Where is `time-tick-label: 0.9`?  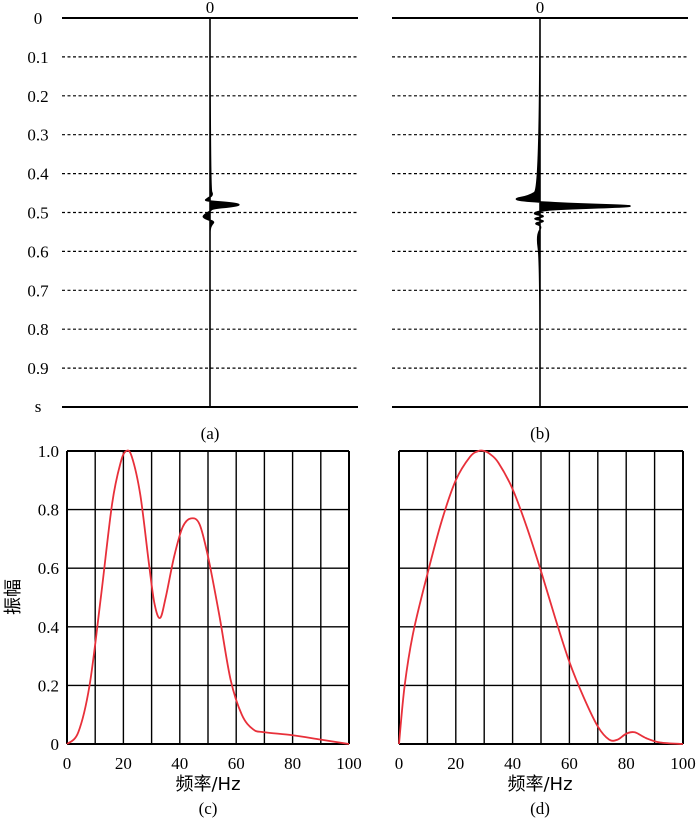
time-tick-label: 0.9 is located at coordinates (37, 368).